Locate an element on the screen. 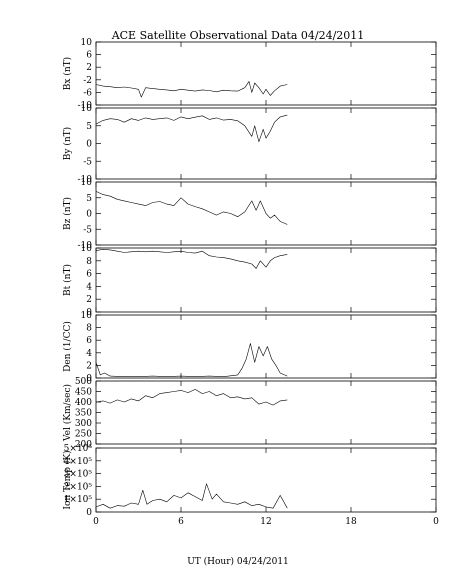 The image size is (453, 566). panel-temp: 5×10⁵ 4×10⁵ 3×10⁵ 2×10⁵ 1×10⁵ 0 Ion Temp (K) is located at coordinates (249, 481).